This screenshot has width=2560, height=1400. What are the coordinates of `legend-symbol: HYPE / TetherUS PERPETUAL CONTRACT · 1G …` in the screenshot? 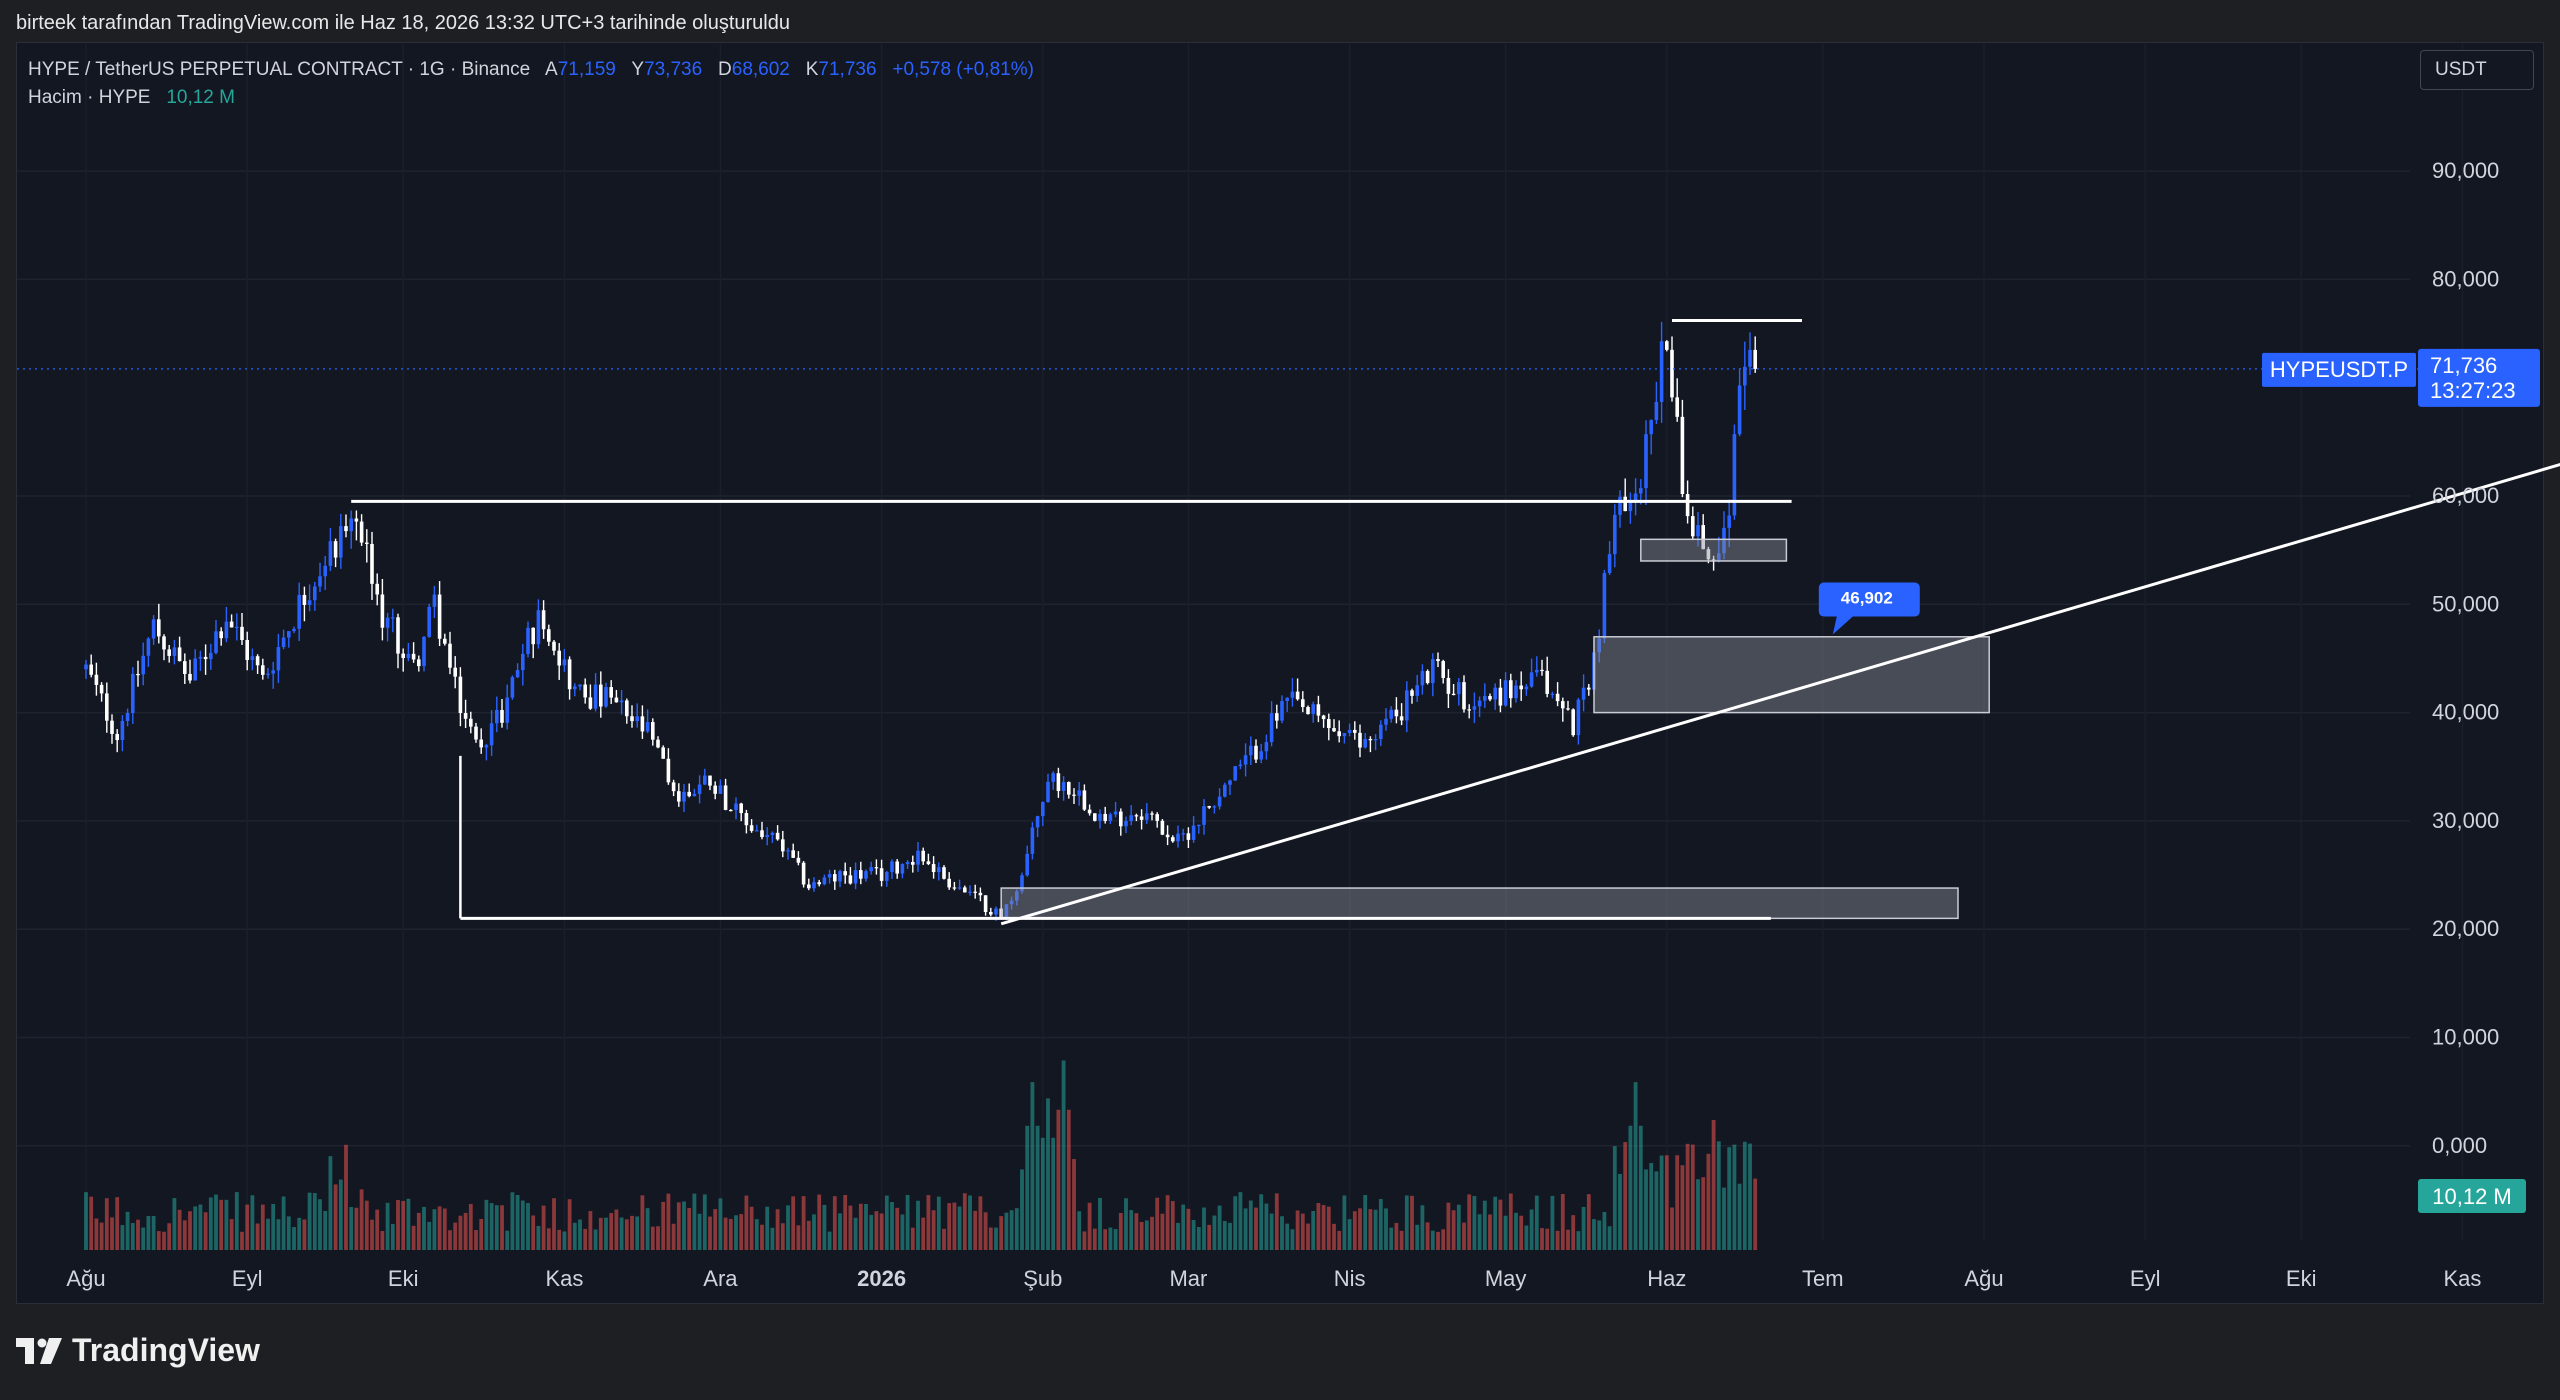 It's located at (279, 69).